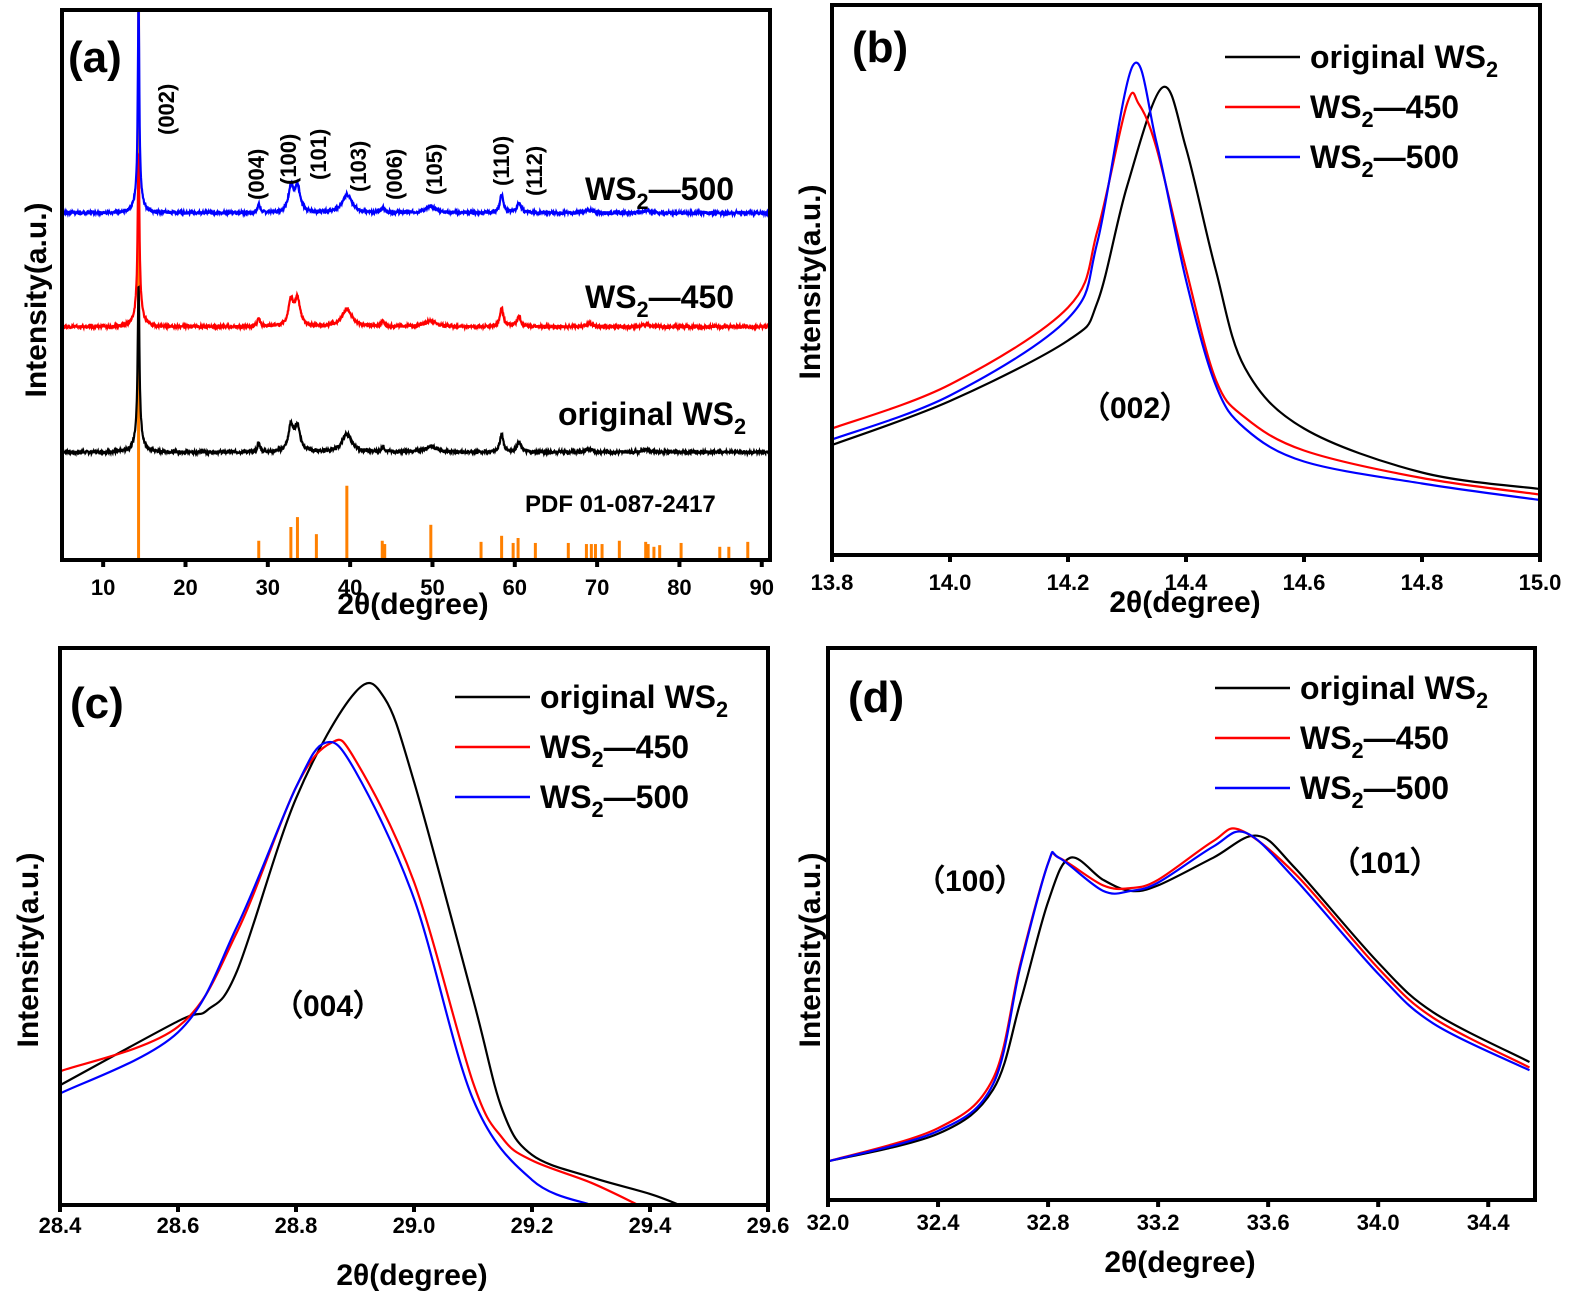 Image resolution: width=1570 pixels, height=1300 pixels. What do you see at coordinates (832, 582) in the screenshot?
I see `x-tick-label: 13.8` at bounding box center [832, 582].